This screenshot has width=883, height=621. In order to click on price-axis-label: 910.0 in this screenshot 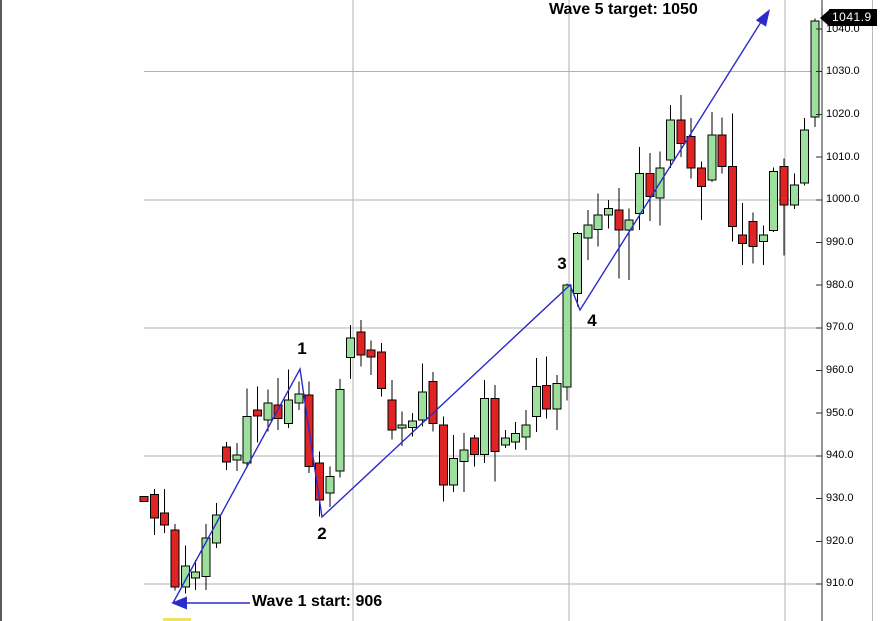, I will do `click(840, 583)`.